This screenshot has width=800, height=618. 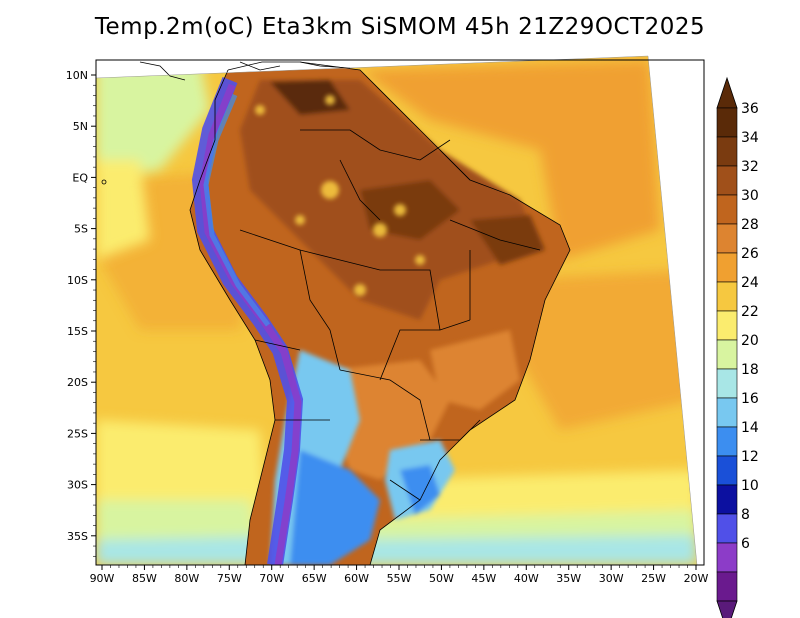 I want to click on colorbar-label: 8, so click(x=745, y=515).